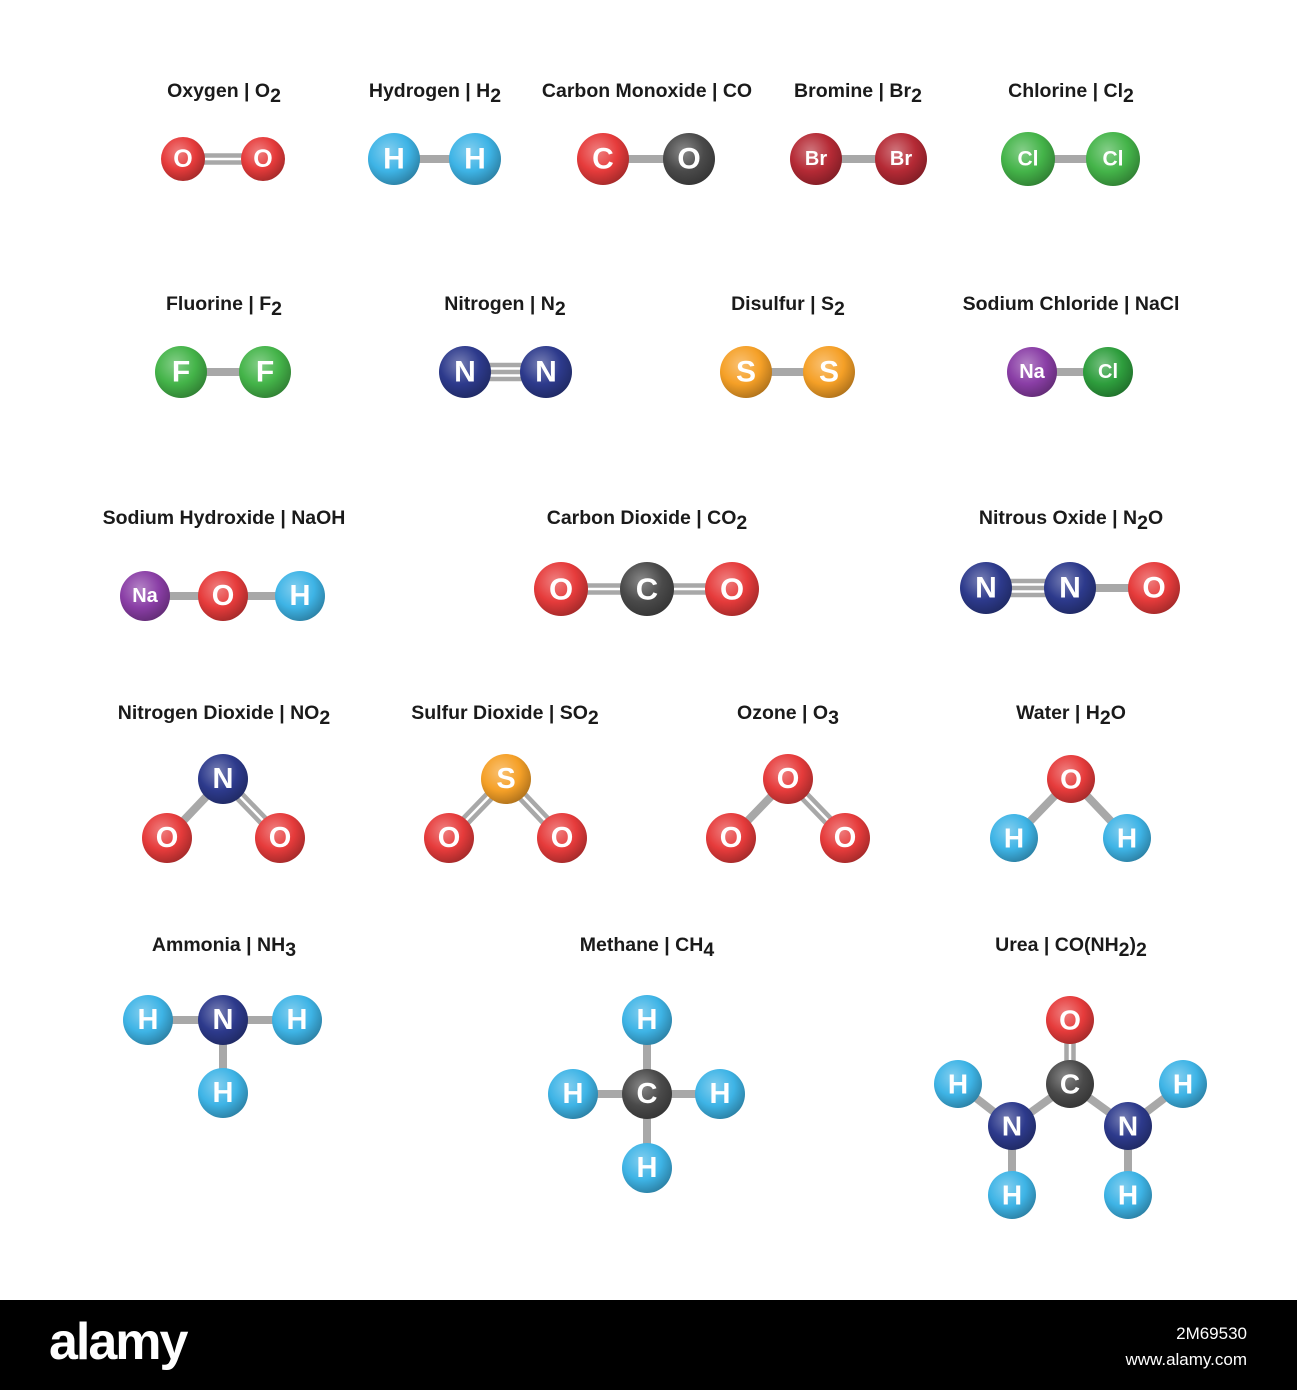 The width and height of the screenshot is (1297, 1390). I want to click on atom-label: Na, so click(1032, 372).